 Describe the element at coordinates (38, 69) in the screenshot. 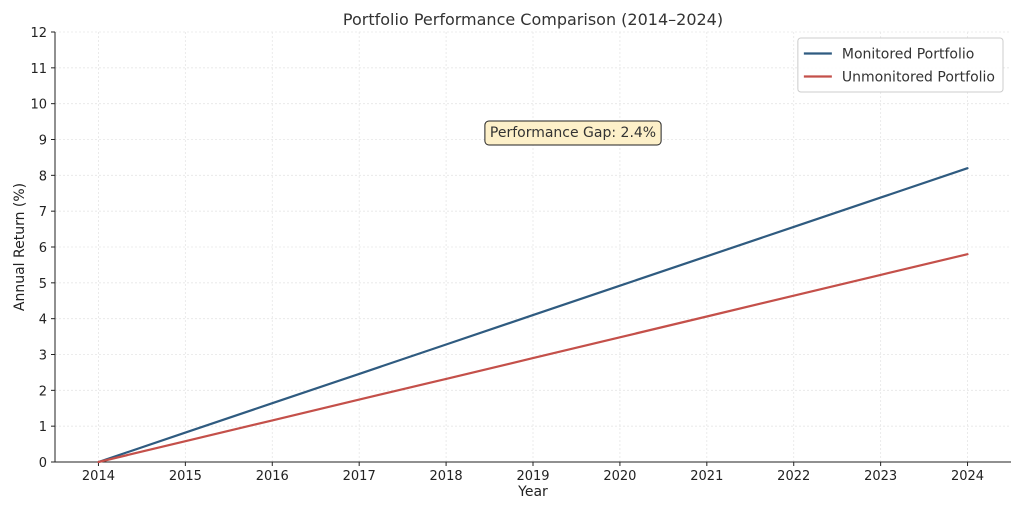

I see `y-tick-label: 11` at that location.